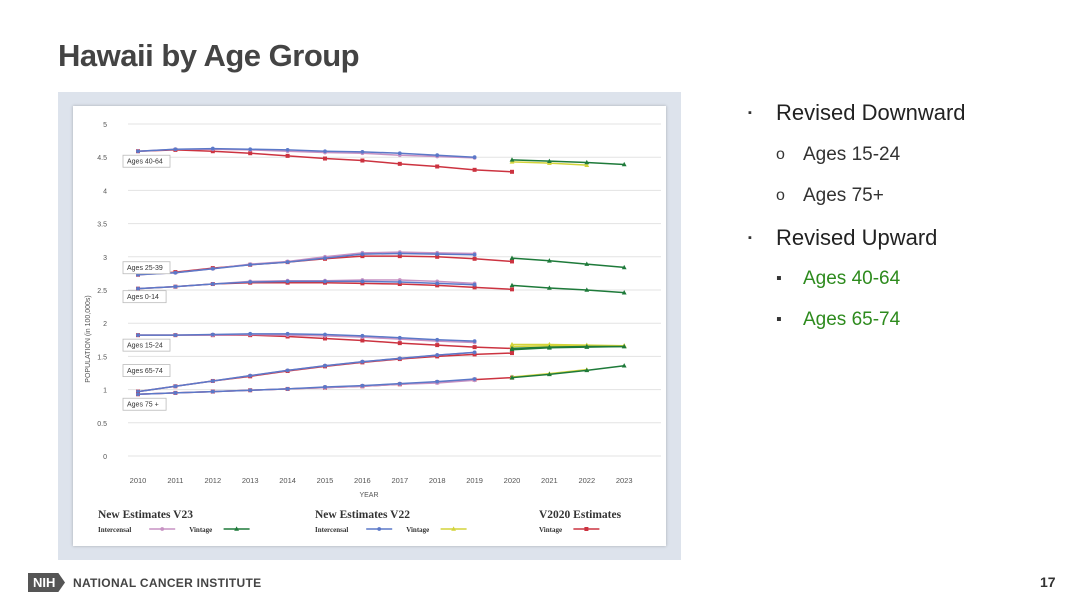 Image resolution: width=1080 pixels, height=608 pixels. Describe the element at coordinates (102, 225) in the screenshot. I see `y-tick-label: 3.5` at that location.